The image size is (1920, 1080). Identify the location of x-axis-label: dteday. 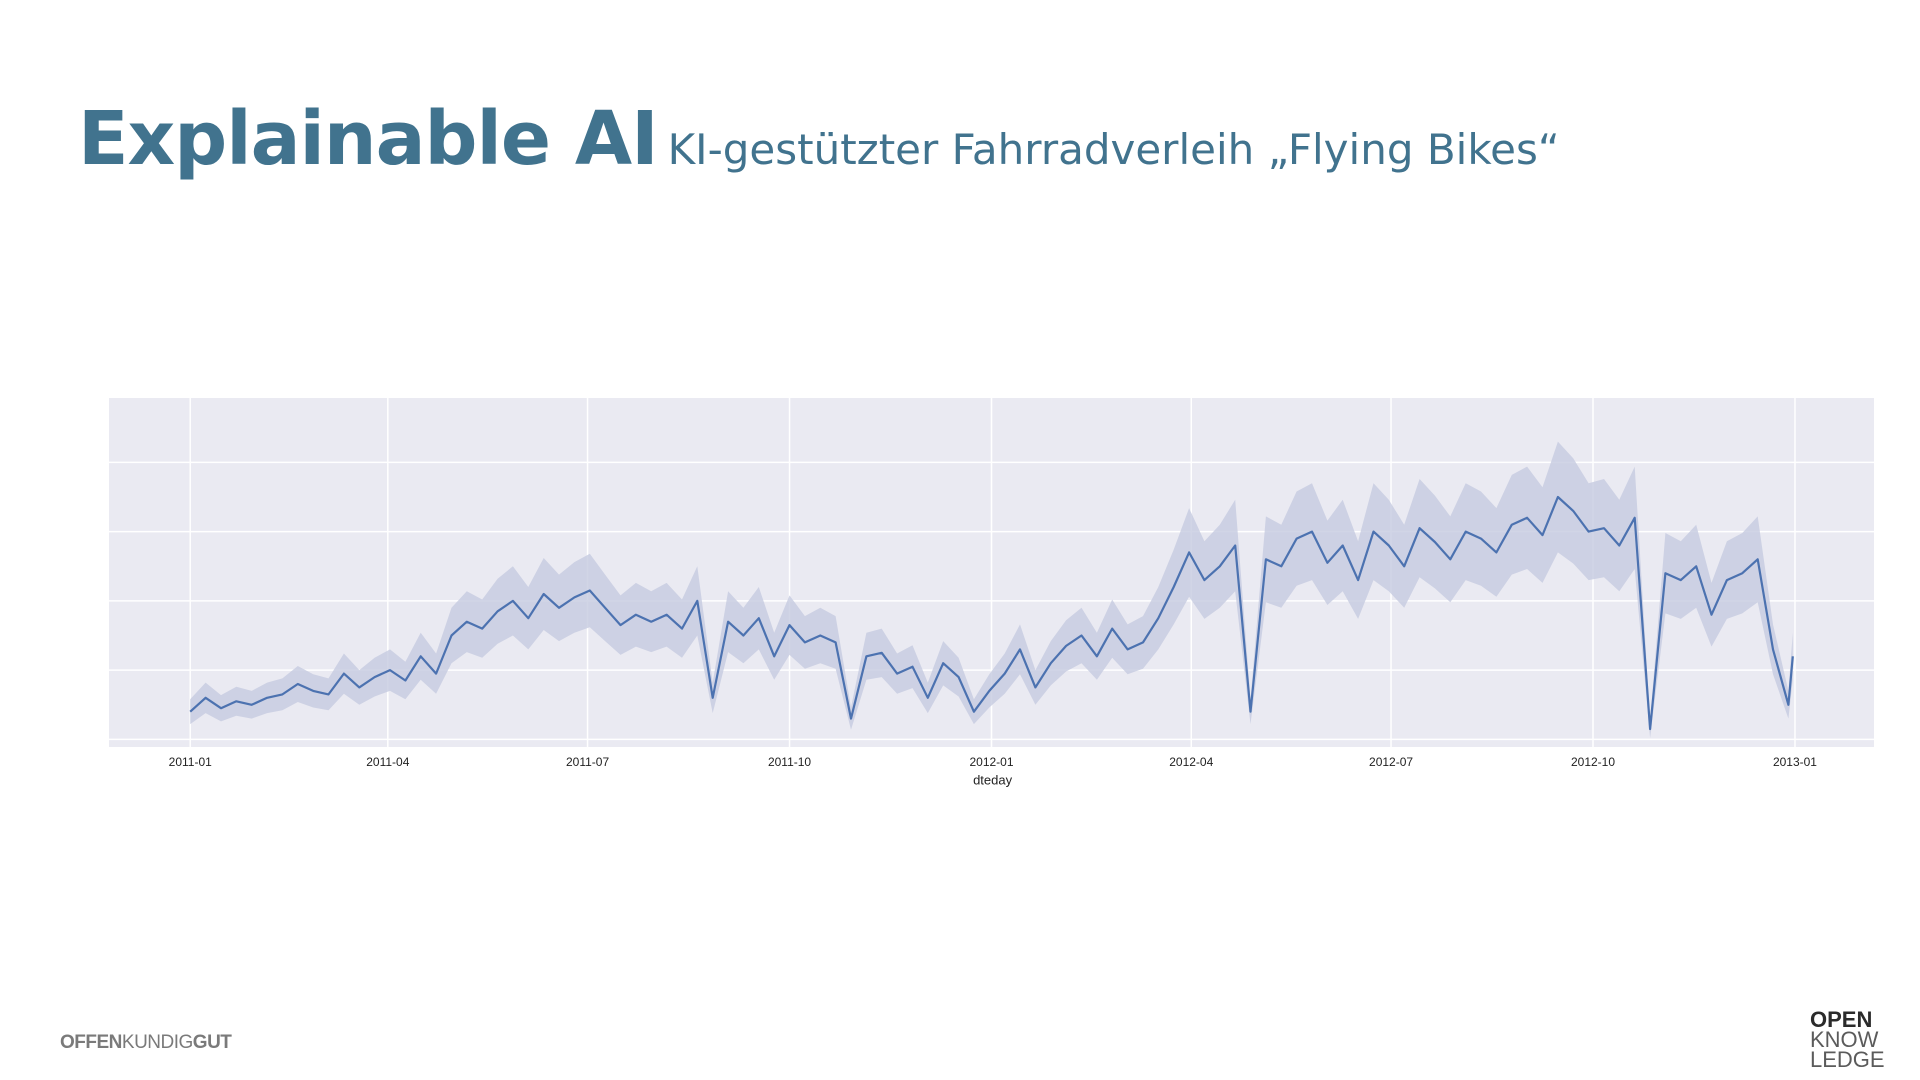
(993, 779).